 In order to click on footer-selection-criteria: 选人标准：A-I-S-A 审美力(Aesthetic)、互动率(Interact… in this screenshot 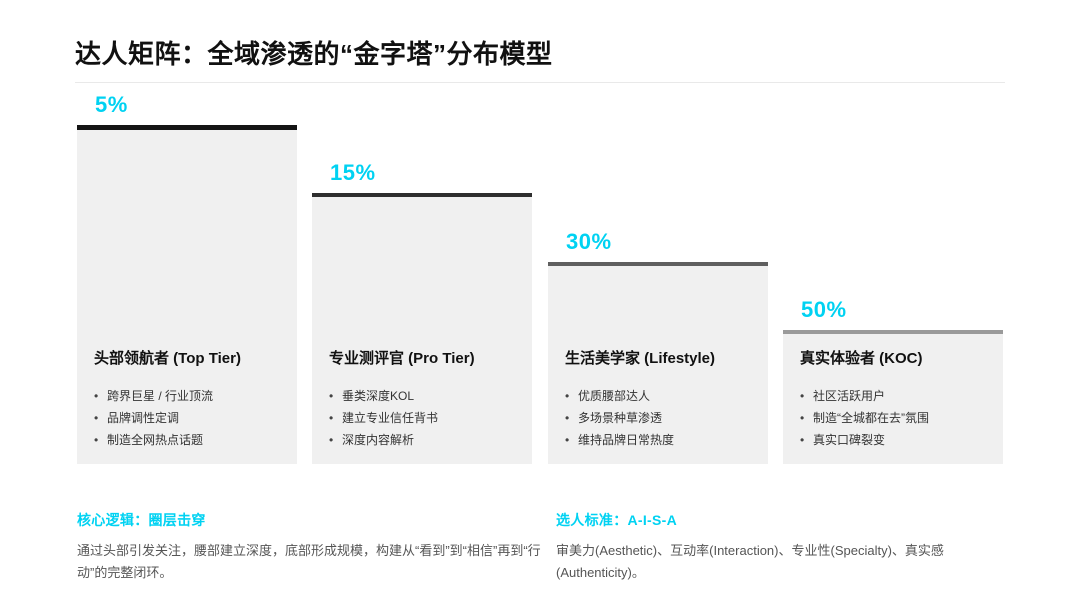, I will do `click(766, 547)`.